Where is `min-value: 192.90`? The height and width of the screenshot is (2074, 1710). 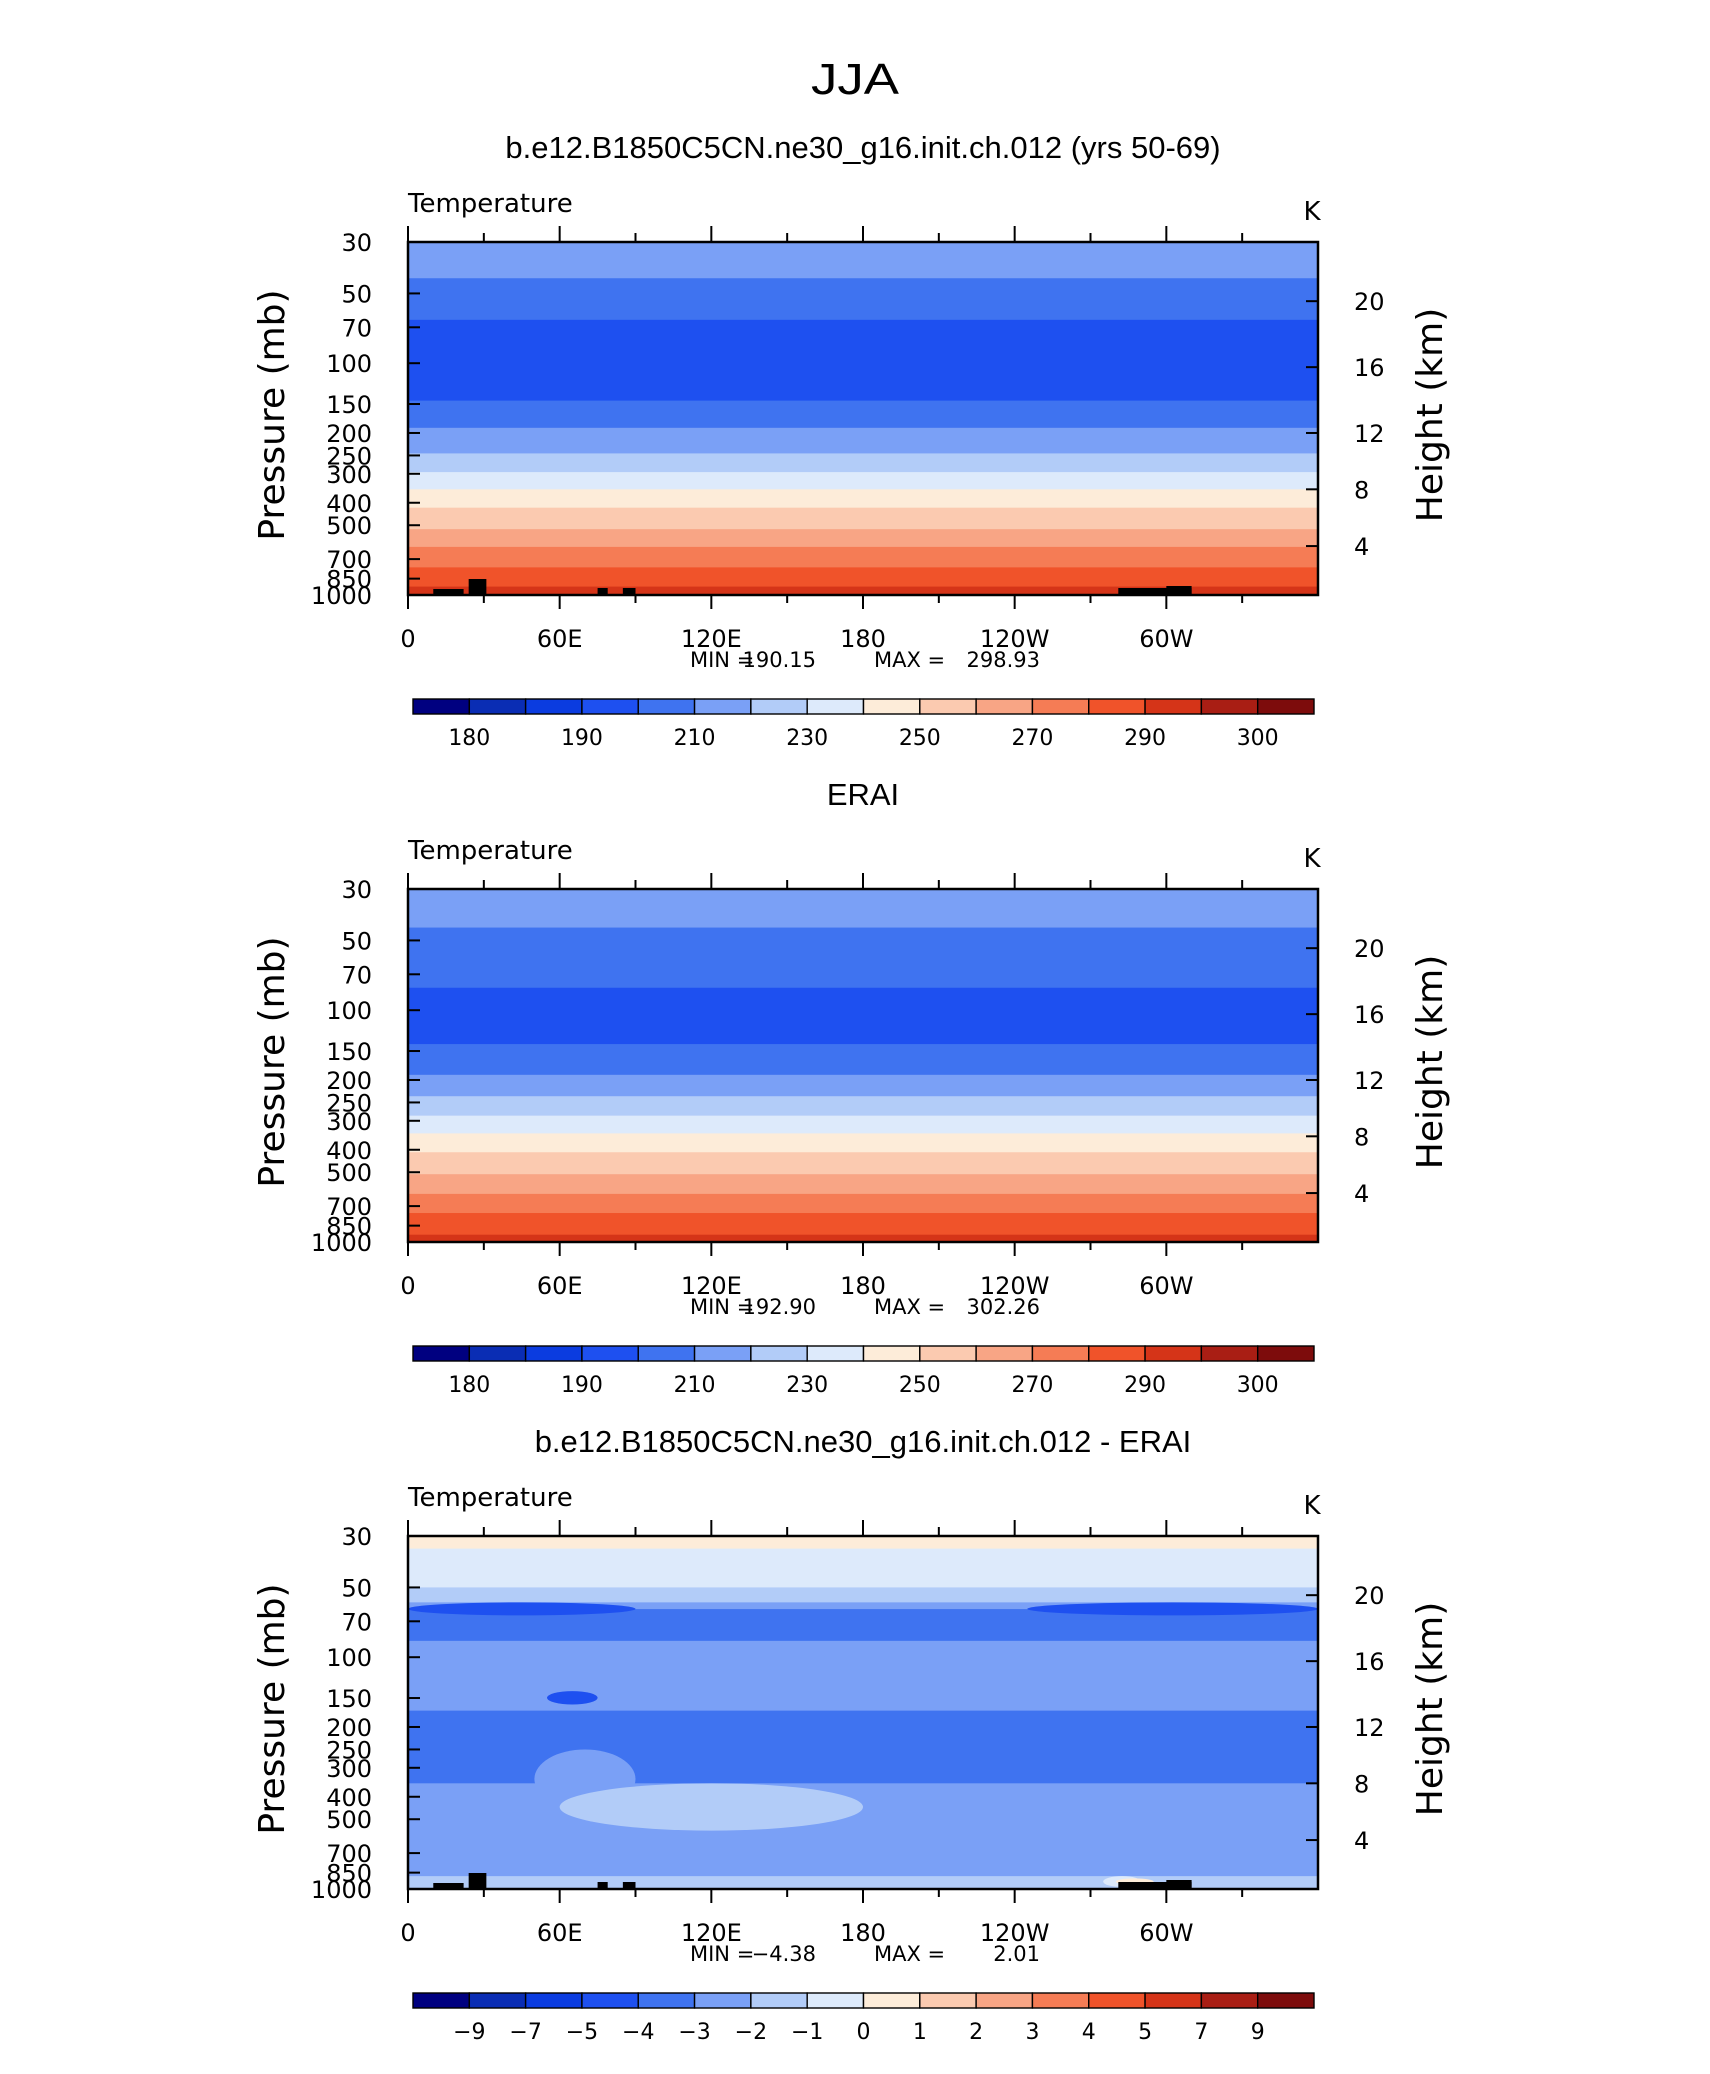 min-value: 192.90 is located at coordinates (779, 1307).